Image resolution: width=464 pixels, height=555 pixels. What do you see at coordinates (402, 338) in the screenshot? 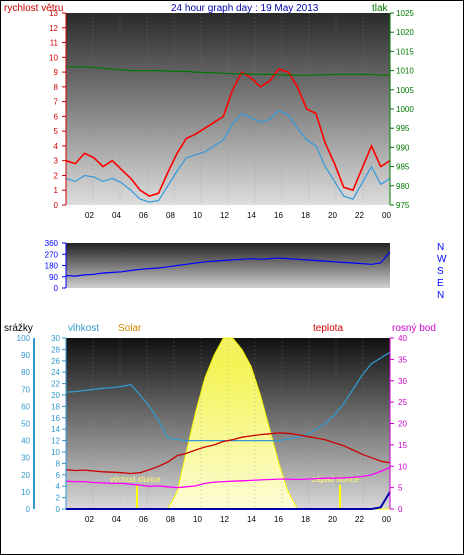
I see `temp-tick-label: 40` at bounding box center [402, 338].